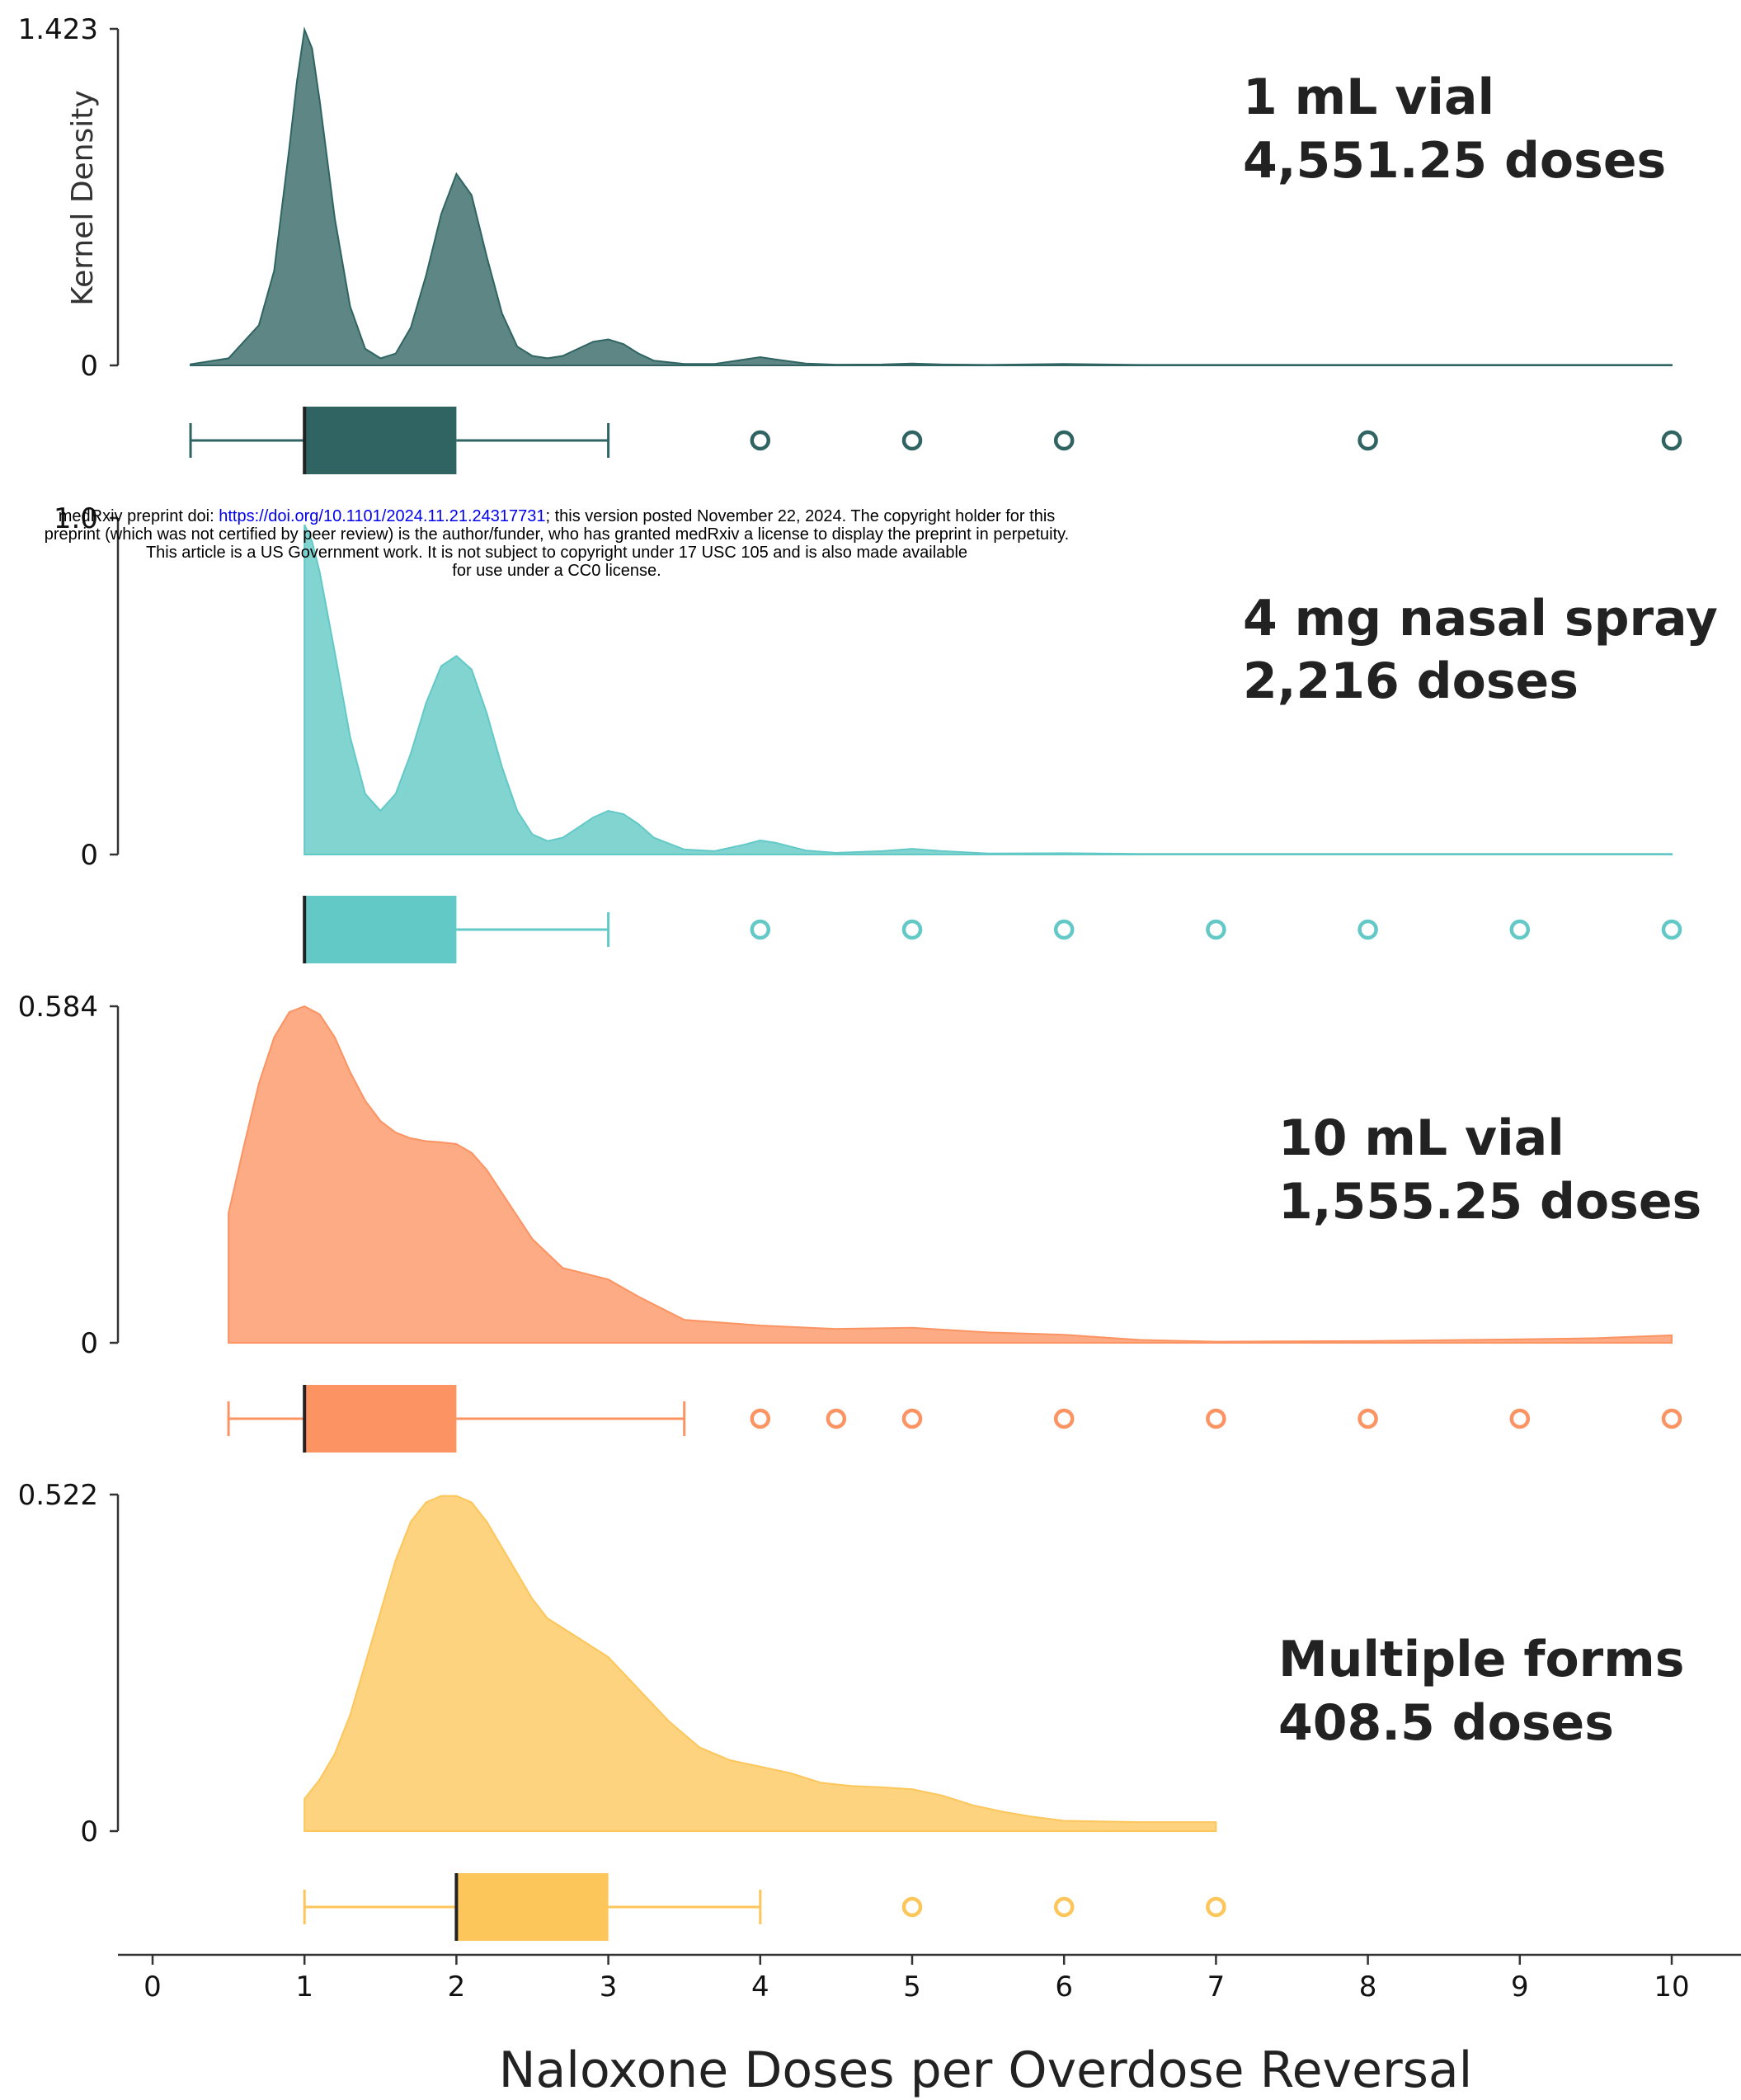 The height and width of the screenshot is (2100, 1741). Describe the element at coordinates (557, 571) in the screenshot. I see `watermark-line-4: for use under a CC0 license.` at that location.